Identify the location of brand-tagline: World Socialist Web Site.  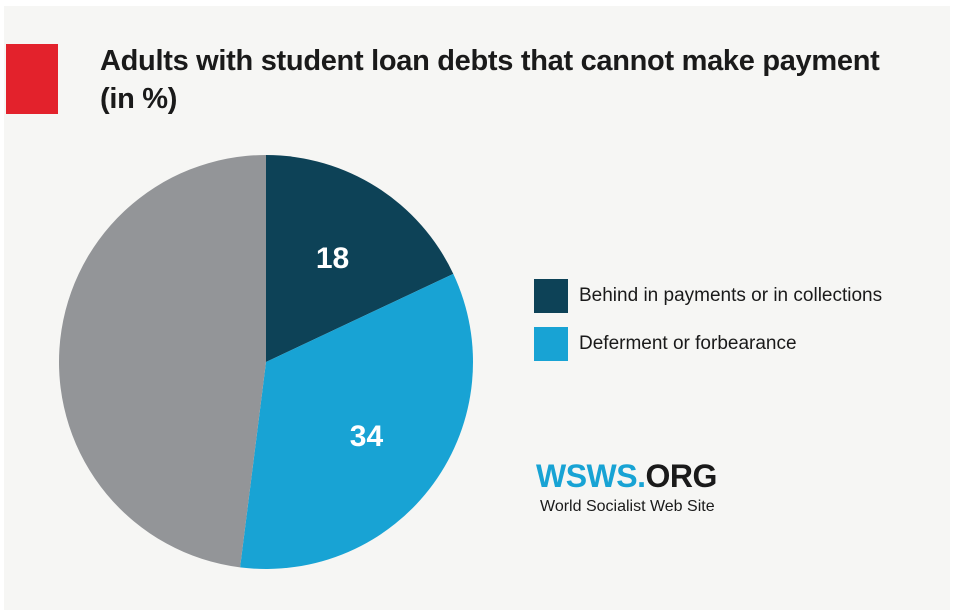
(627, 506).